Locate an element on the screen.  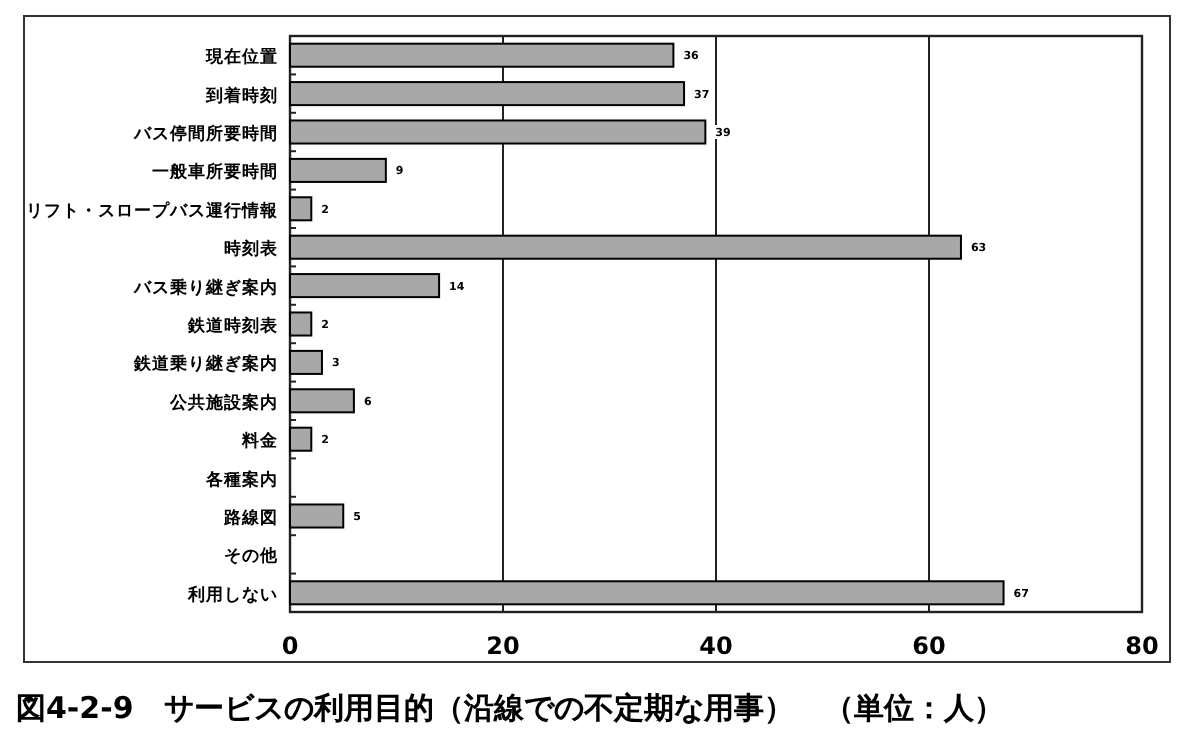
y-tick-label: バス停間所要時間 is located at coordinates (205, 134).